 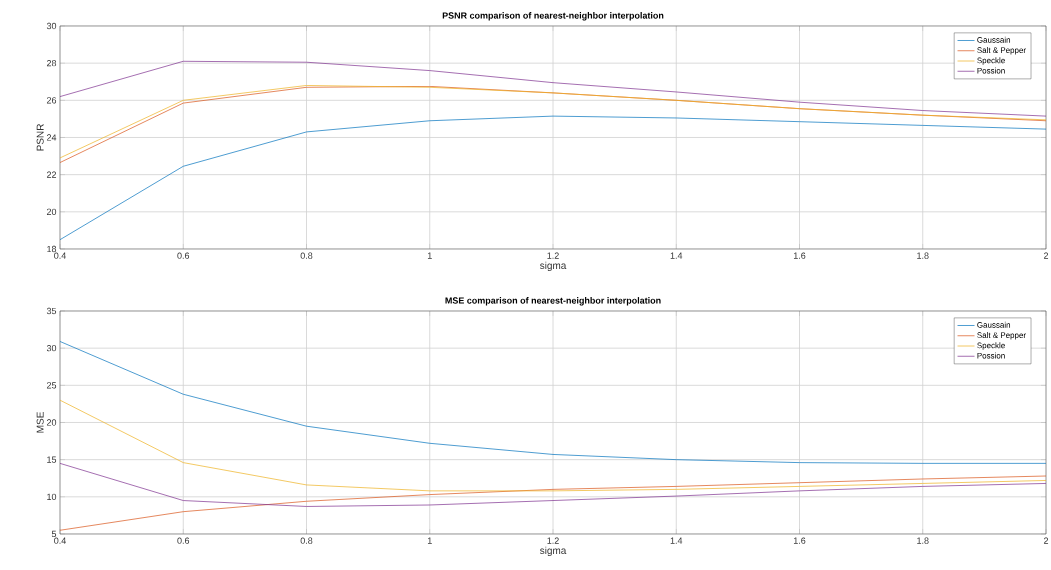 What do you see at coordinates (51, 63) in the screenshot?
I see `y-tick-label: 28` at bounding box center [51, 63].